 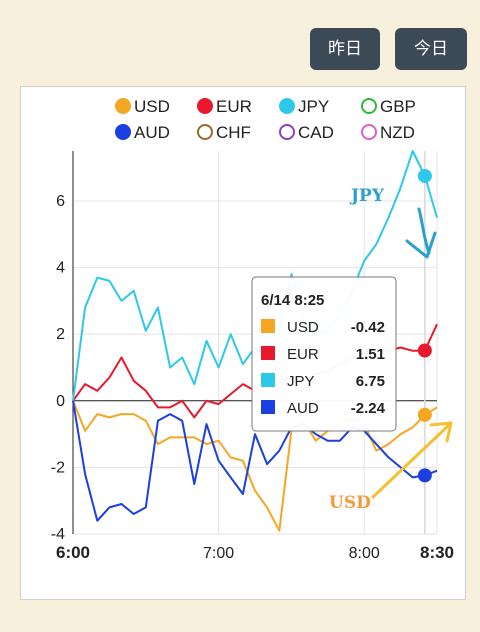 I want to click on tooltip: 6/14 8:25 USD -0.42 EUR 1.51 JPY 6.75 AUD -2.24, so click(x=324, y=354).